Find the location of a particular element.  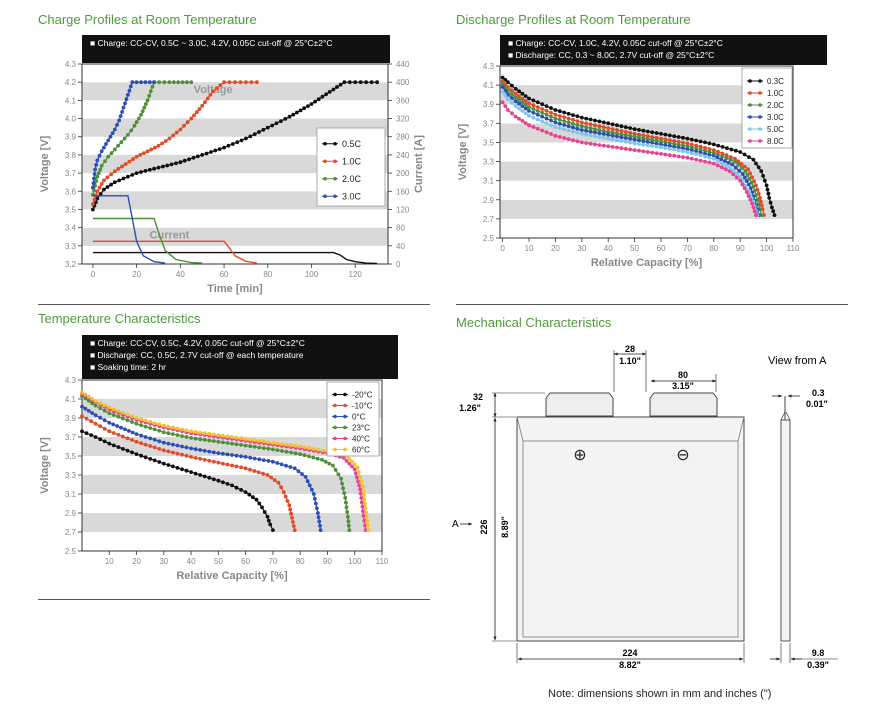

height-mm: 226 is located at coordinates (484, 526).